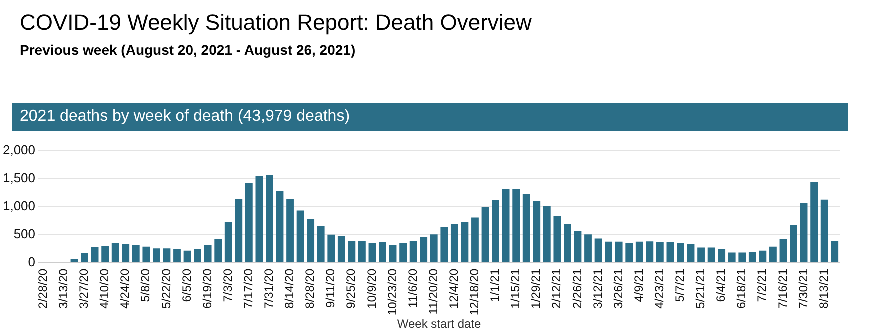 The width and height of the screenshot is (890, 332). Describe the element at coordinates (331, 288) in the screenshot. I see `x-tick-label: 9/11/20` at that location.